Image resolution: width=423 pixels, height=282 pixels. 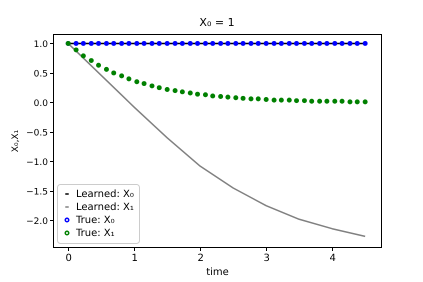 What do you see at coordinates (105, 194) in the screenshot?
I see `legend-label: Learned: X₀` at bounding box center [105, 194].